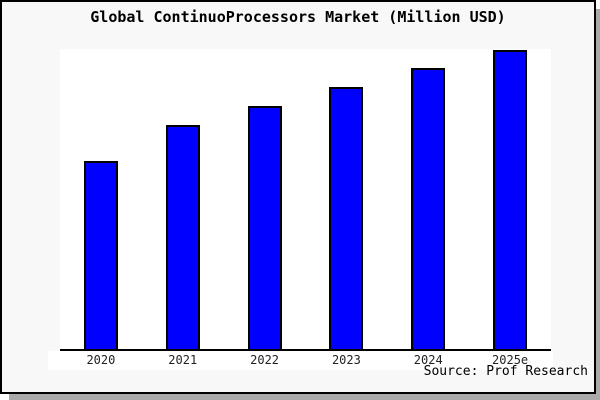  I want to click on bar-2024, so click(428, 208).